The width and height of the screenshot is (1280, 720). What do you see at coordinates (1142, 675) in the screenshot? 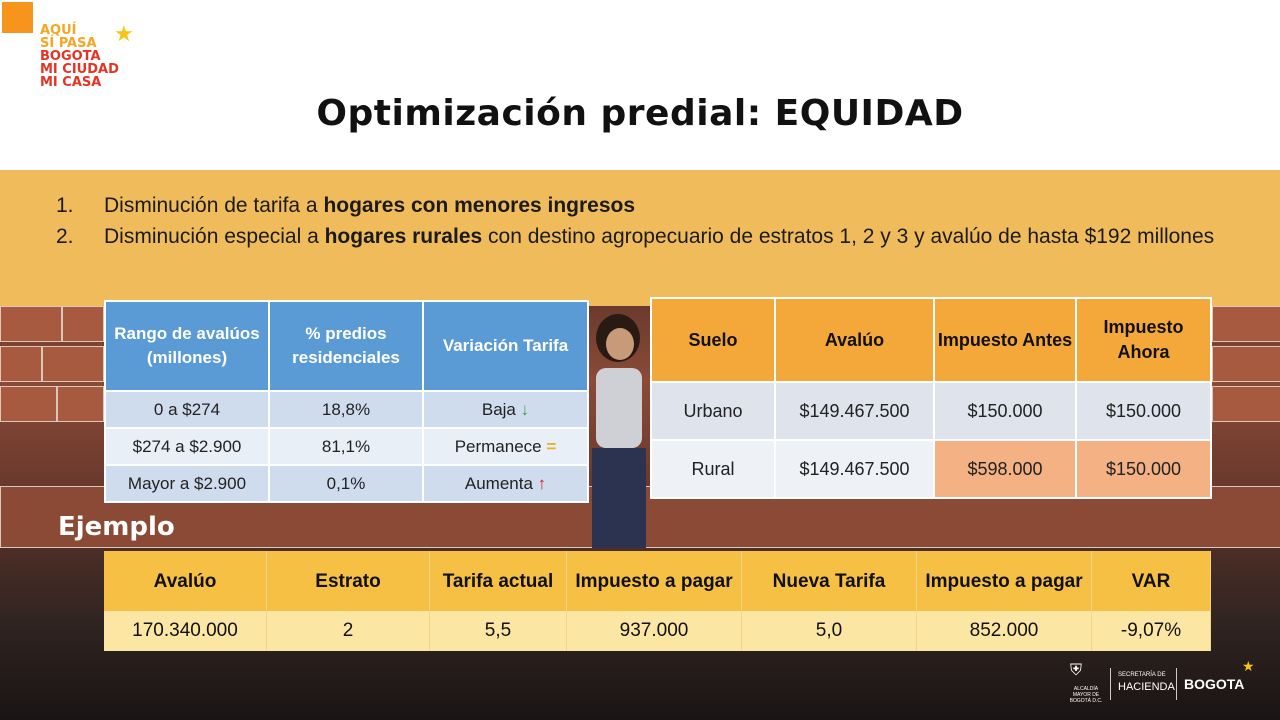
I see `secretaria-label: SECRETARÍA DE` at bounding box center [1142, 675].